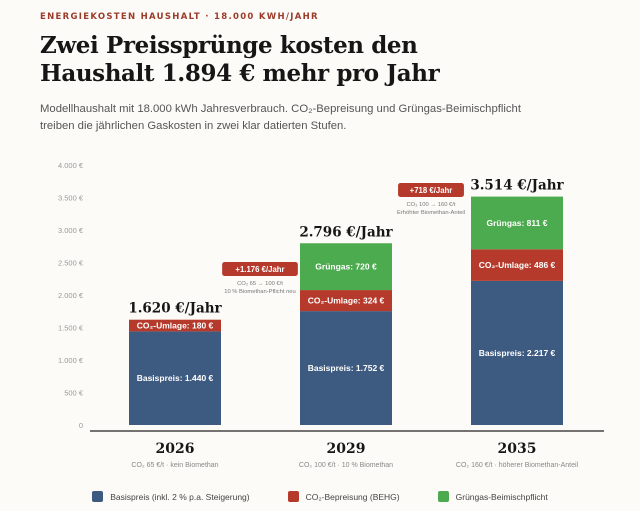  I want to click on bar-segment-label: Basispreis: 1.440 €, so click(175, 378).